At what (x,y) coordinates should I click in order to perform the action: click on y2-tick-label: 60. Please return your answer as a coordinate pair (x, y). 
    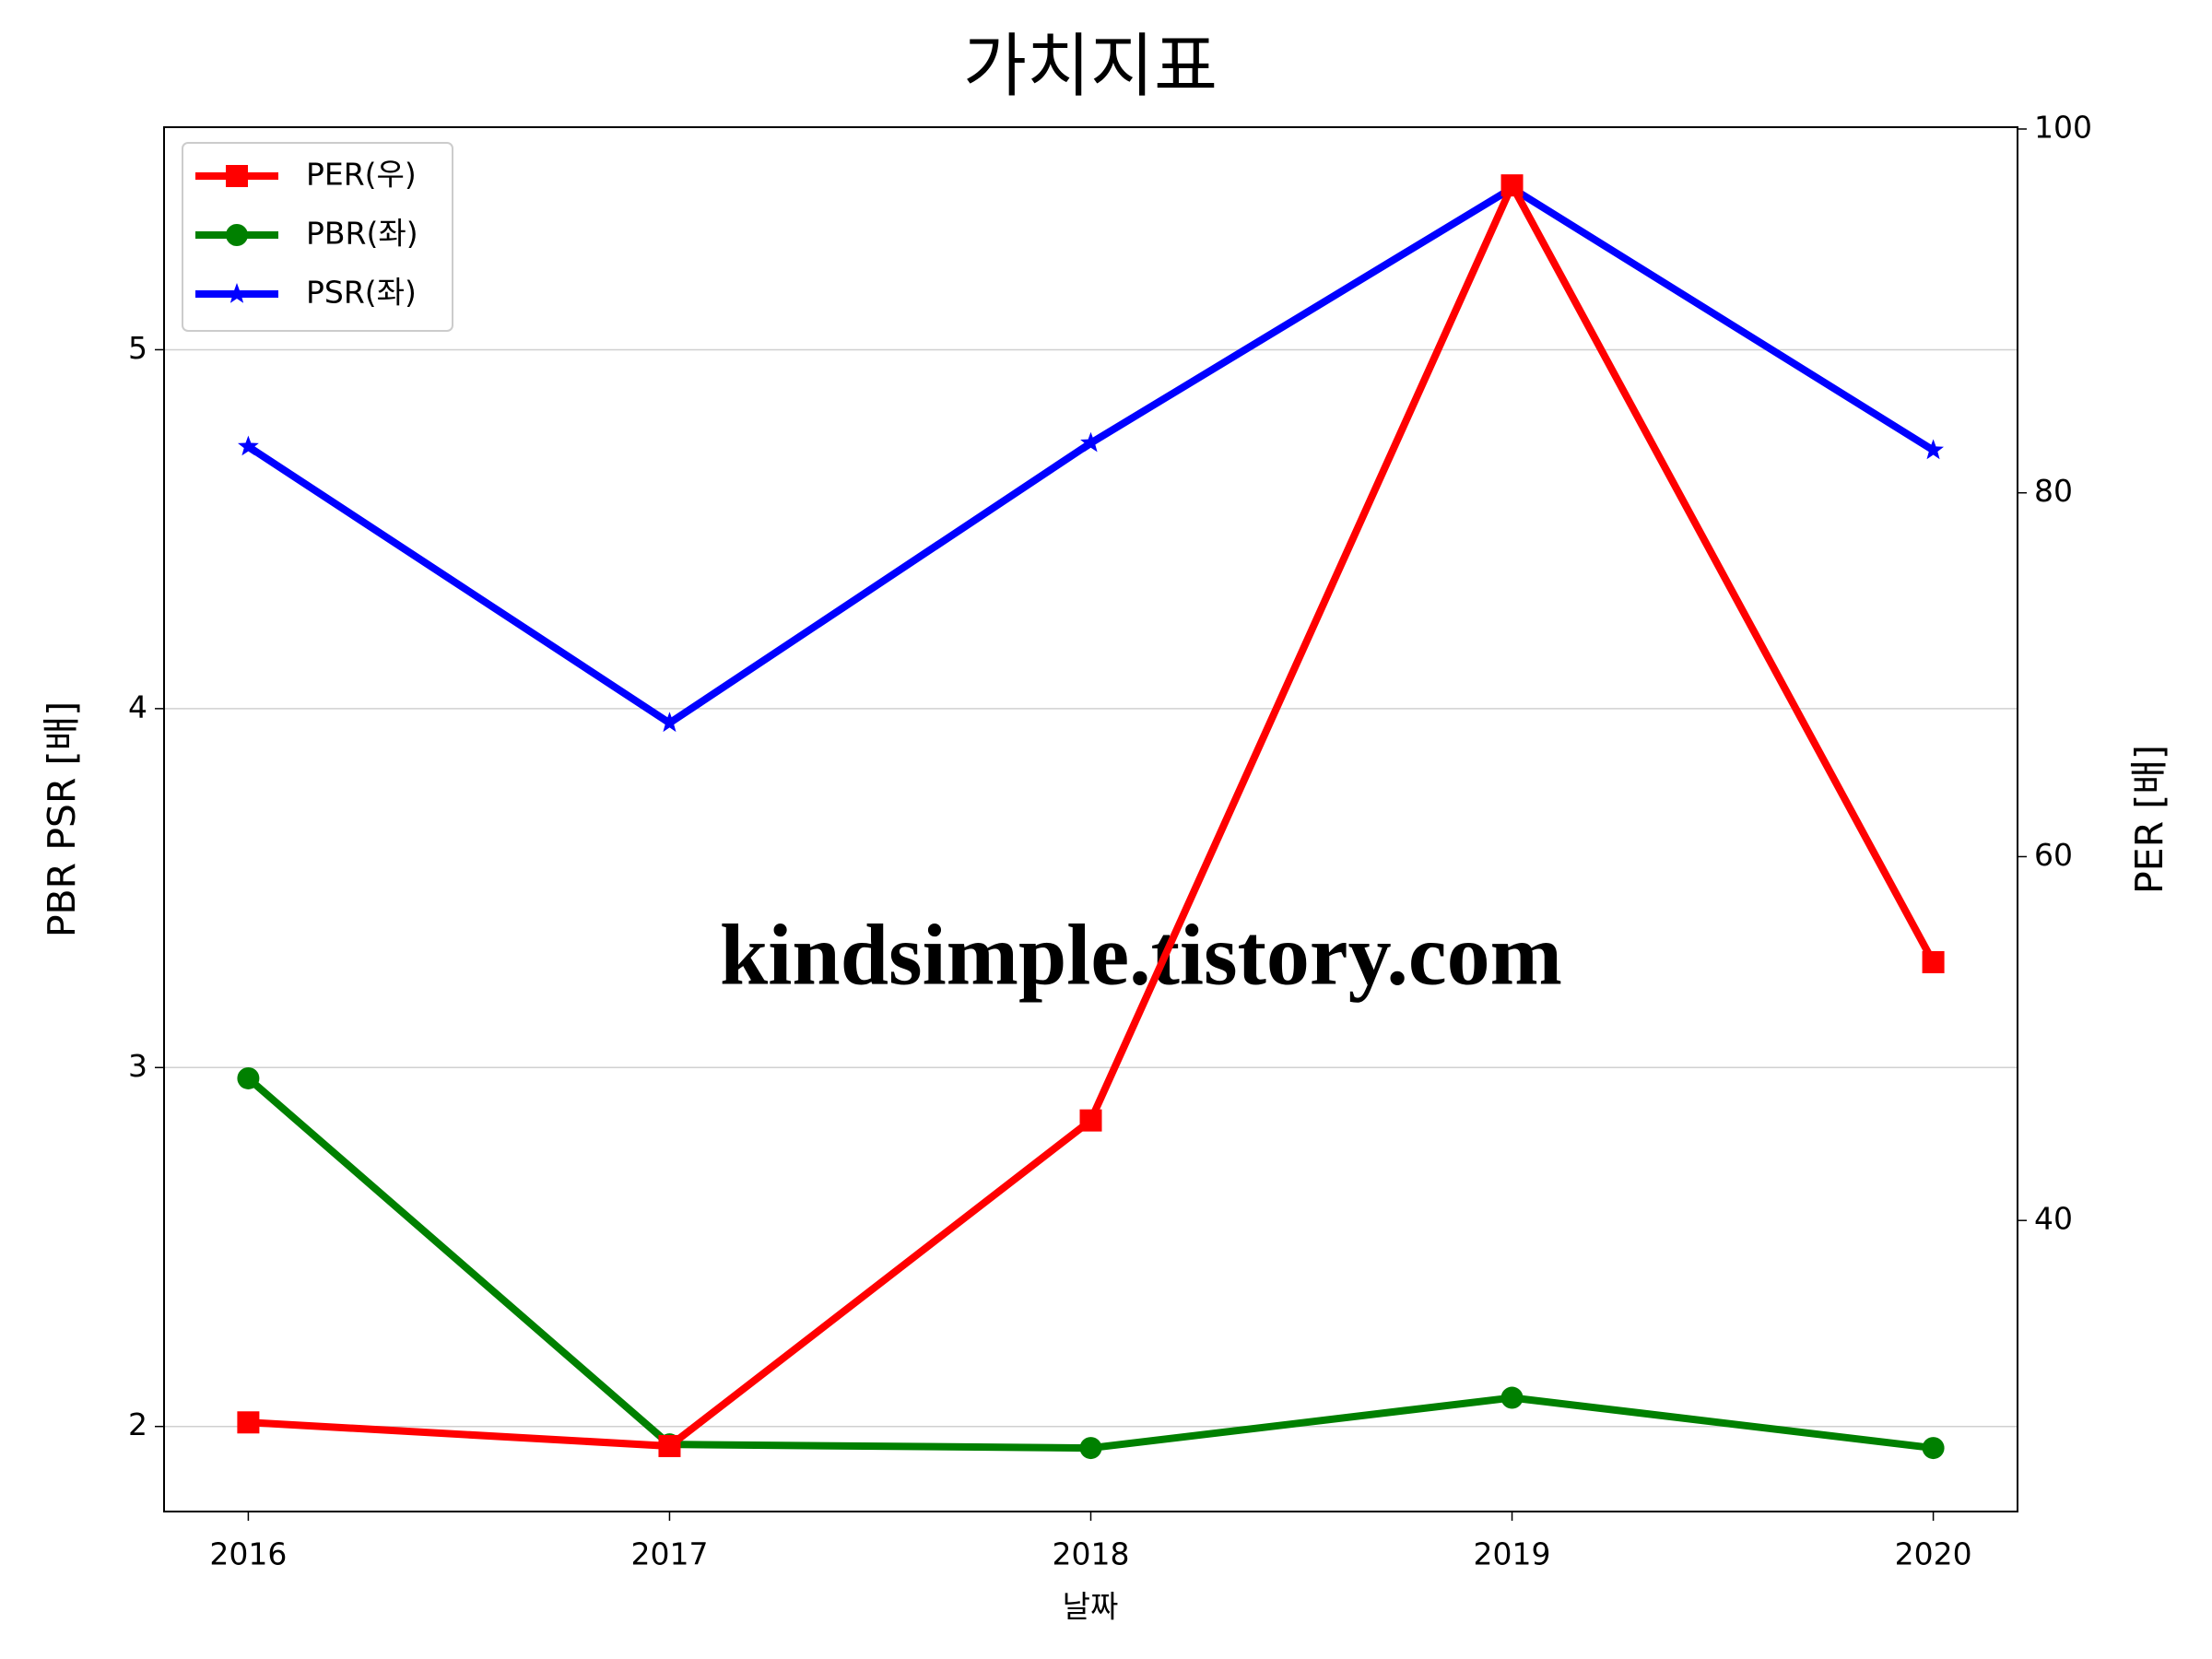
    Looking at the image, I should click on (2053, 855).